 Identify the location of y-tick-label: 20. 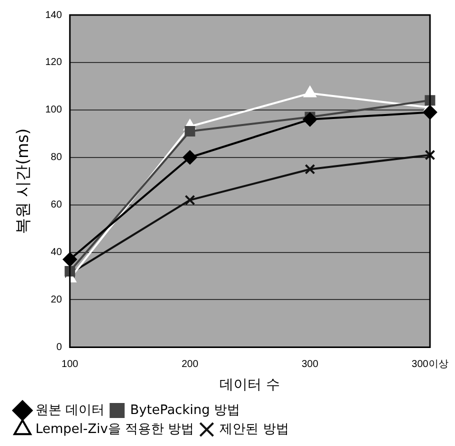
(56, 300).